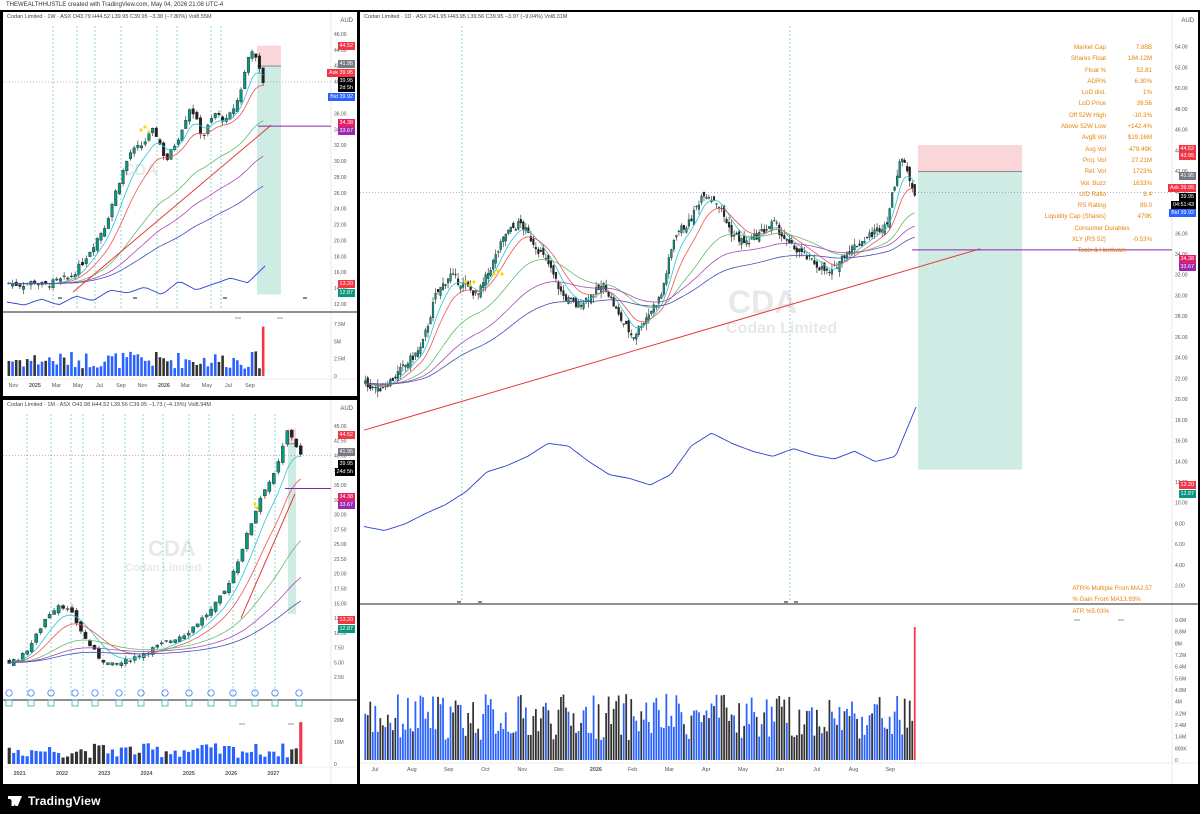  Describe the element at coordinates (1181, 338) in the screenshot. I see `daily-y-tick: 26.00` at that location.